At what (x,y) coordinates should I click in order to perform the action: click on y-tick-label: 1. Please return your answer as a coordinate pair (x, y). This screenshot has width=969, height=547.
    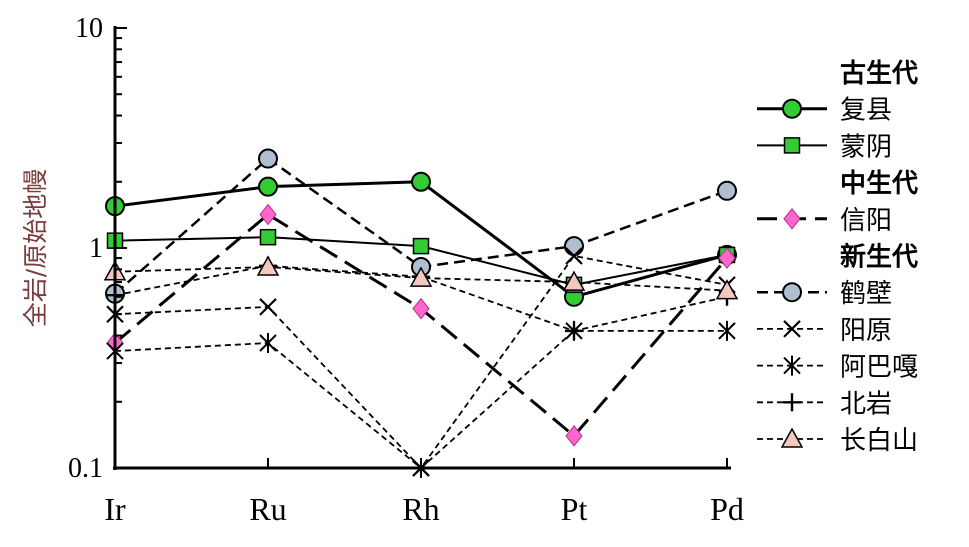
    Looking at the image, I should click on (96, 248).